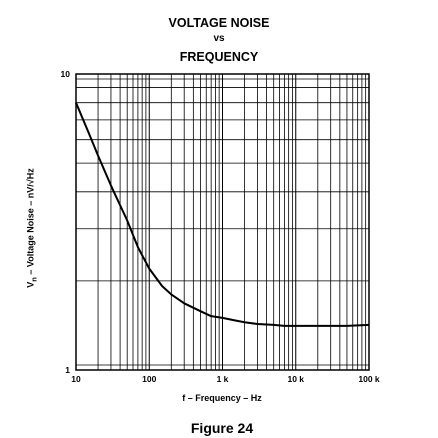  Describe the element at coordinates (66, 74) in the screenshot. I see `y-tick-label: 10` at that location.